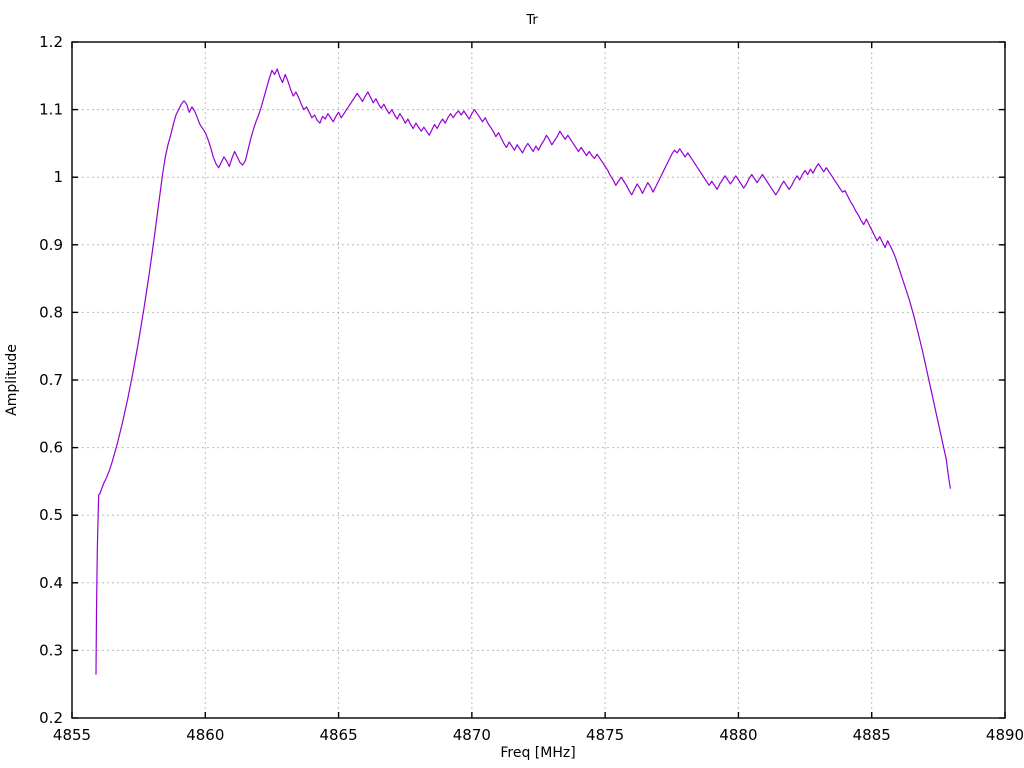  What do you see at coordinates (51, 583) in the screenshot?
I see `y-tick-label: 0.4` at bounding box center [51, 583].